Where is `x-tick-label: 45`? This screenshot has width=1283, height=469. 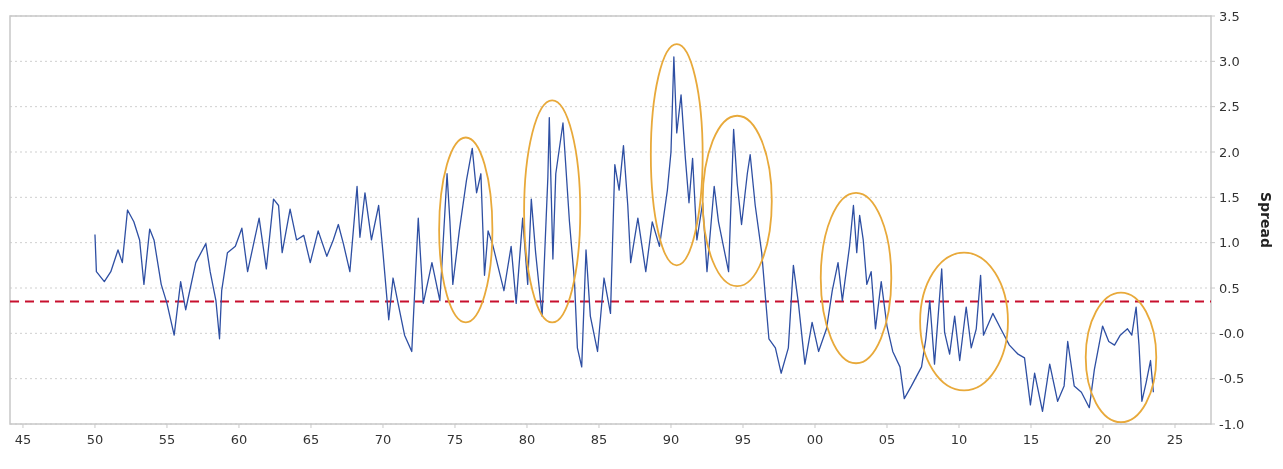 x-tick-label: 45 is located at coordinates (23, 439).